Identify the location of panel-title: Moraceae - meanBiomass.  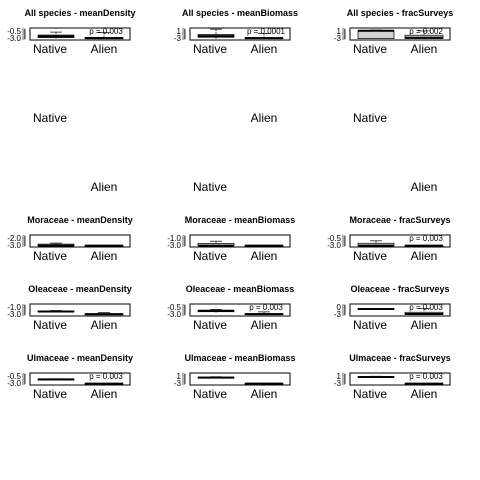
(240, 220).